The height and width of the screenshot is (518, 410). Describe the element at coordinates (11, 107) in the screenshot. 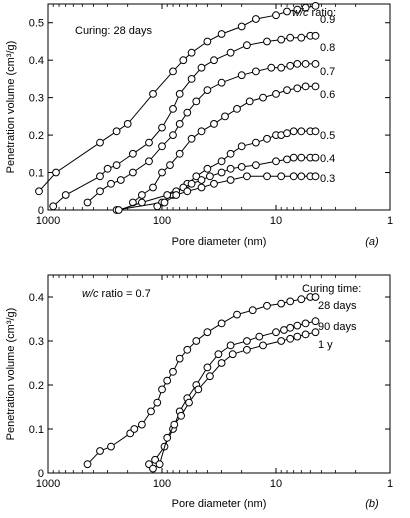

I see `panel-a-ylabel: Penetration volume (cm³/g)` at that location.